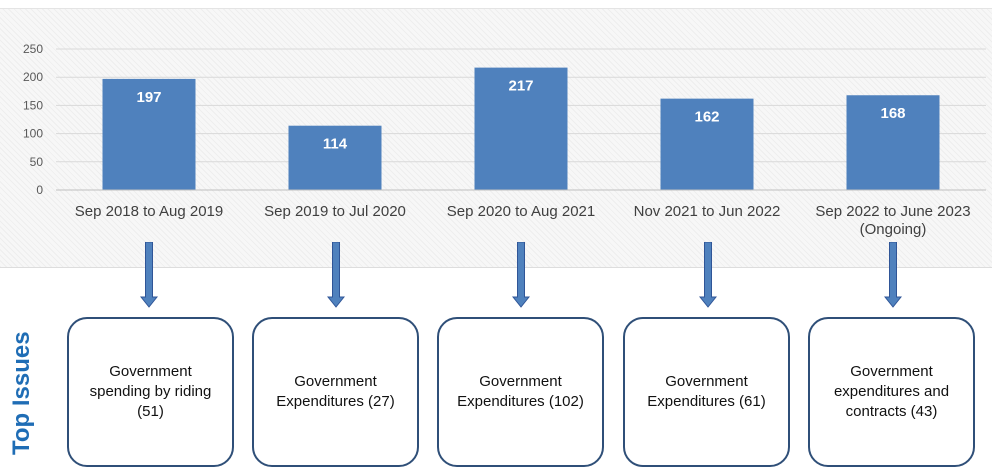  What do you see at coordinates (521, 211) in the screenshot?
I see `x-tick-label: Sep 2020 to Aug 2021` at bounding box center [521, 211].